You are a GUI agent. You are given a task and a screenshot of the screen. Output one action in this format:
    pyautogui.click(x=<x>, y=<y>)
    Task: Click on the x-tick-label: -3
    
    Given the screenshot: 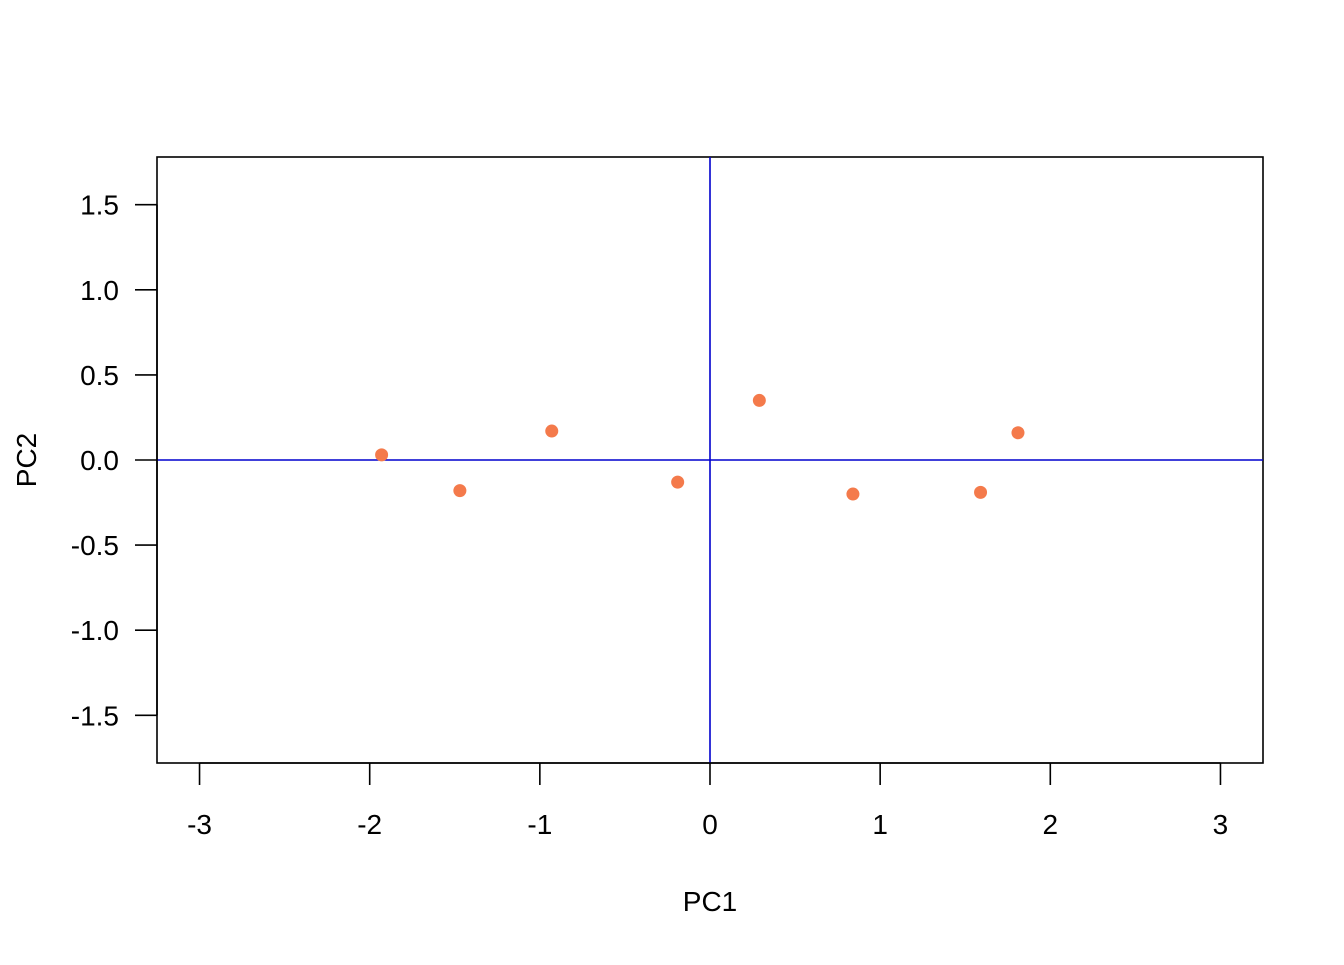 What is the action you would take?
    pyautogui.click(x=199, y=824)
    